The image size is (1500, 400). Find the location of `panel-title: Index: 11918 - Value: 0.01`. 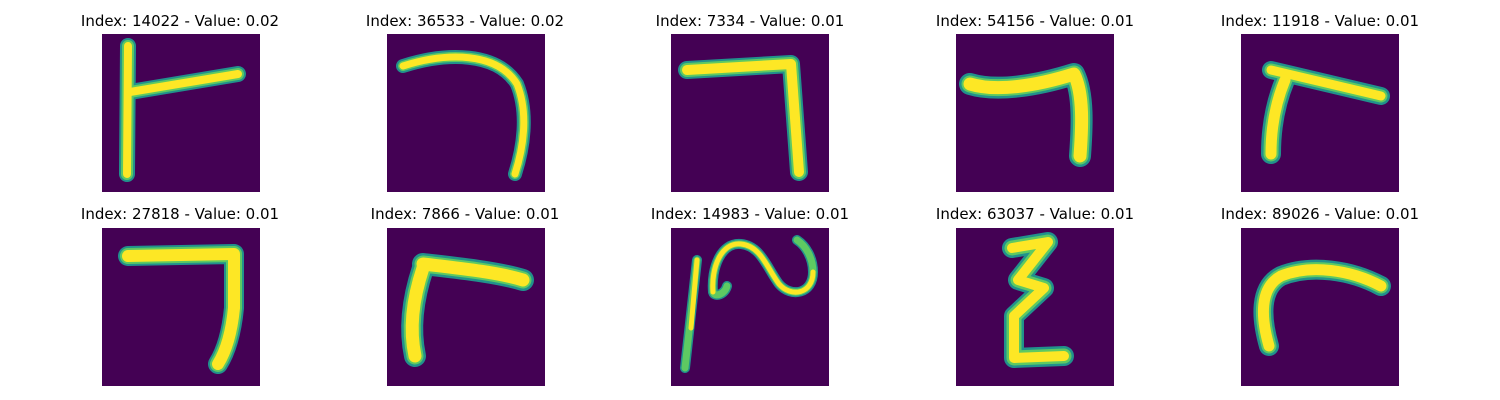

panel-title: Index: 11918 - Value: 0.01 is located at coordinates (1320, 21).